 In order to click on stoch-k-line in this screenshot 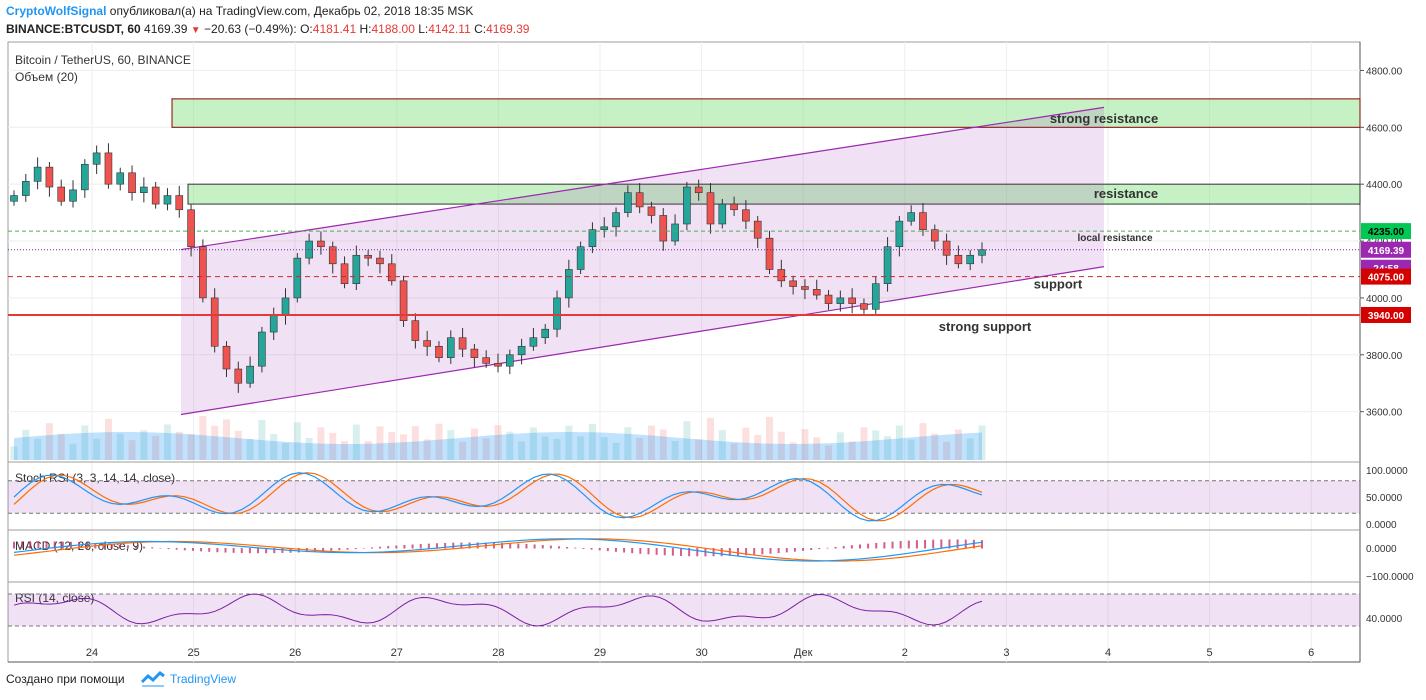, I will do `click(498, 497)`.